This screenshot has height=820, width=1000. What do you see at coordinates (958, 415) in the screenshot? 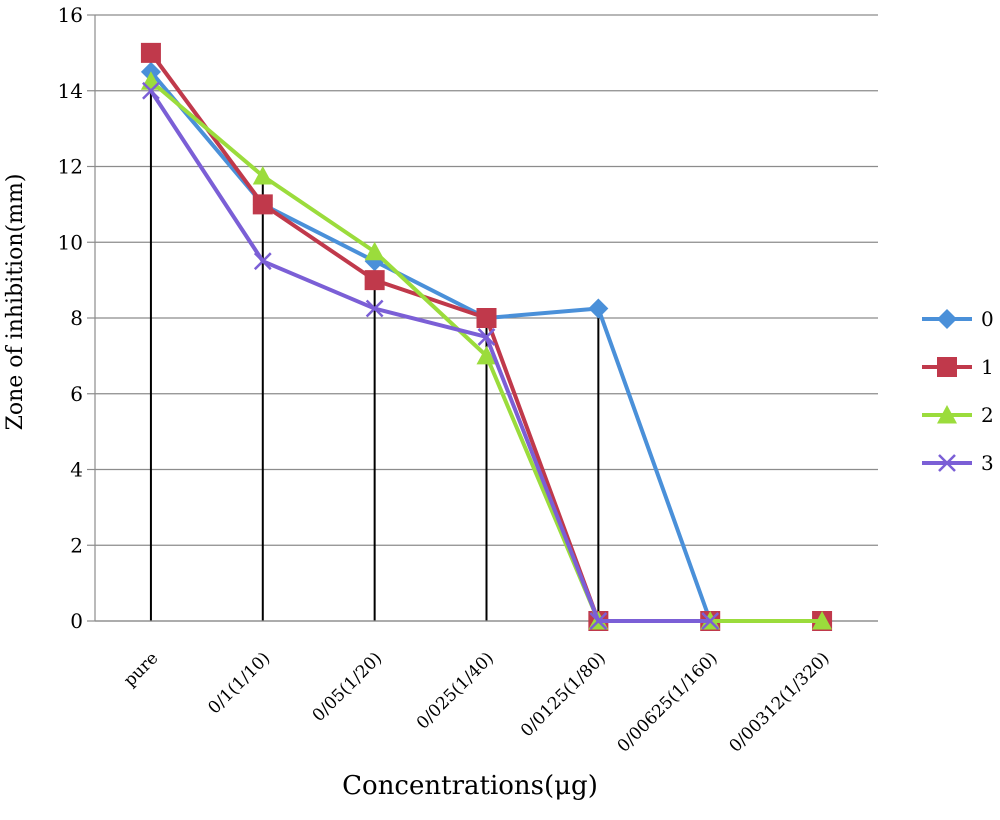
I see `legend-item-2: 2` at bounding box center [958, 415].